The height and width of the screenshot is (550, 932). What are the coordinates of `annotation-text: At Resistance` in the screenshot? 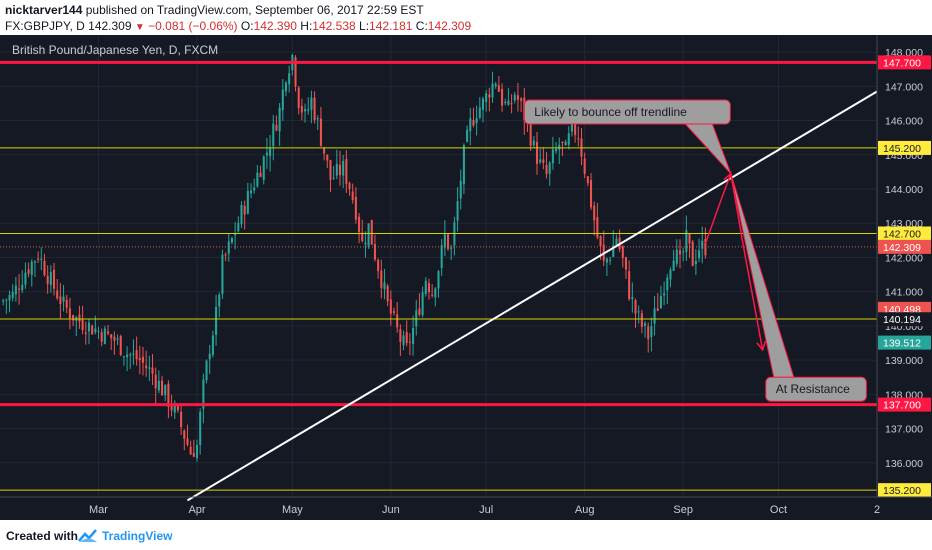 It's located at (813, 389).